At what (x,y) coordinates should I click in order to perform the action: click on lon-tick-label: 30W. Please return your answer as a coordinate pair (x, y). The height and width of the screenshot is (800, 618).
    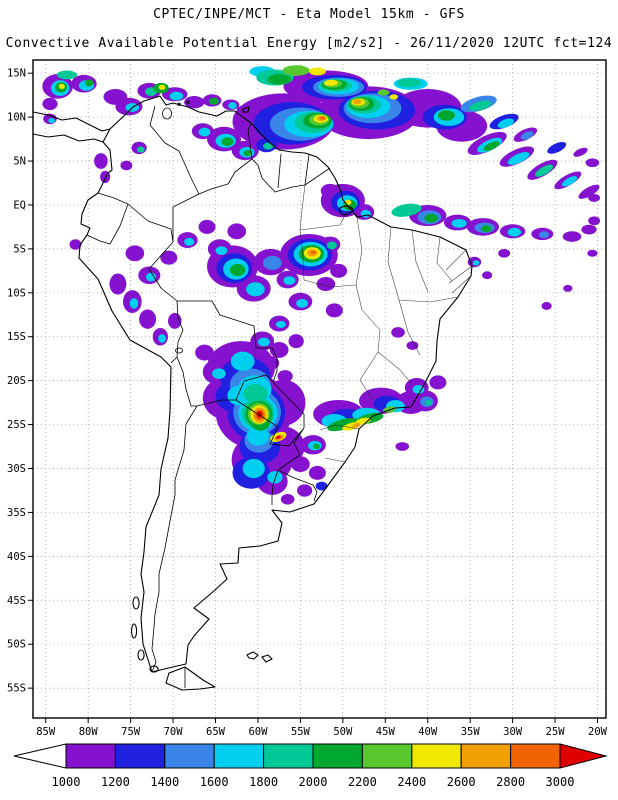
    Looking at the image, I should click on (513, 732).